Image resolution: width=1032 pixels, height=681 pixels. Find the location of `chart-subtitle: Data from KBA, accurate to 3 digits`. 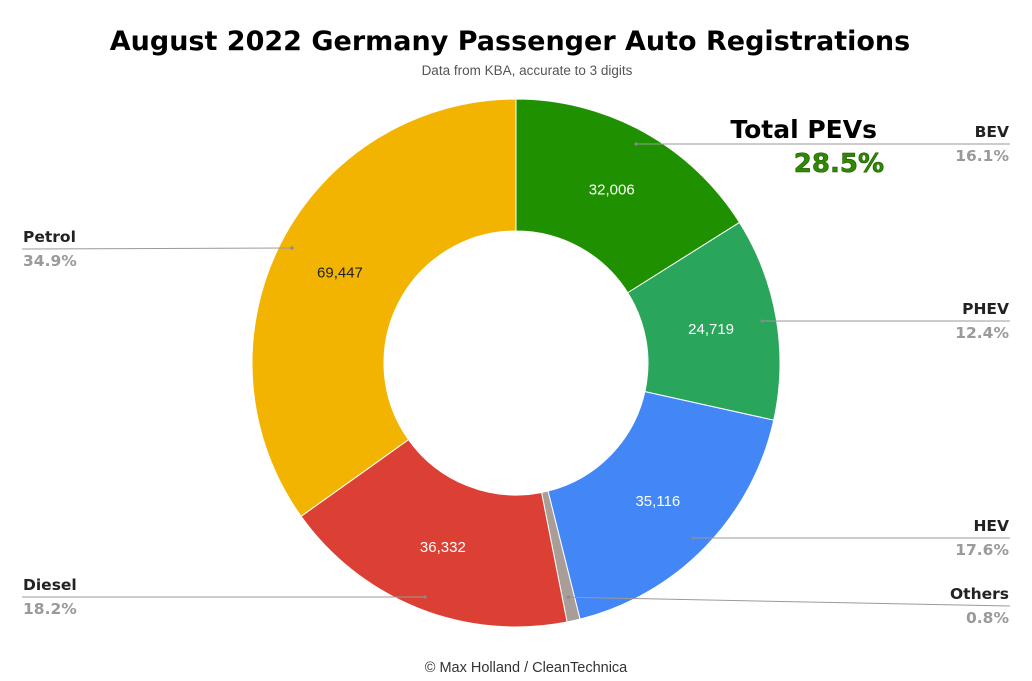

chart-subtitle: Data from KBA, accurate to 3 digits is located at coordinates (527, 70).